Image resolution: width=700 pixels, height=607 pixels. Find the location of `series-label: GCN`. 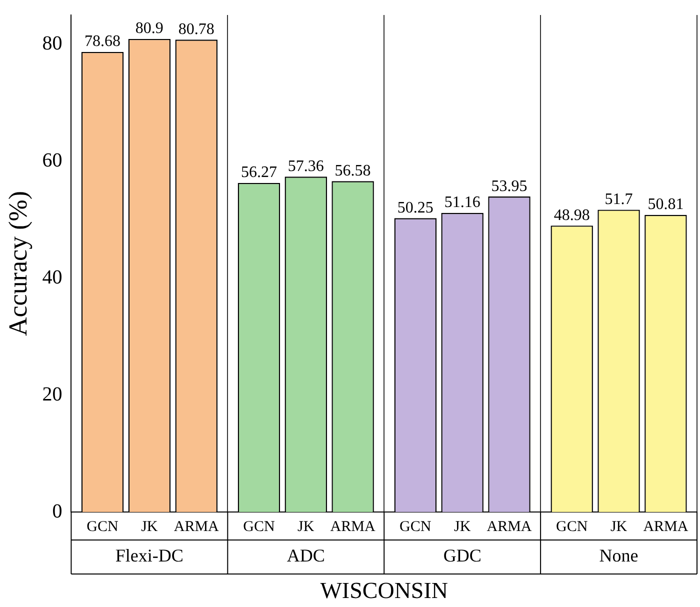

series-label: GCN is located at coordinates (102, 526).